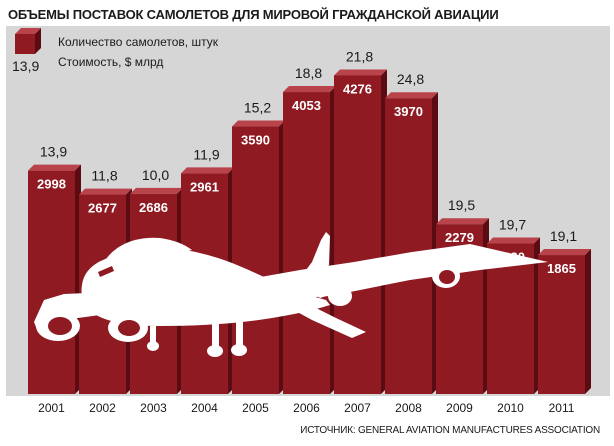 The image size is (614, 446). I want to click on year-label-2006: 2006, so click(306, 408).